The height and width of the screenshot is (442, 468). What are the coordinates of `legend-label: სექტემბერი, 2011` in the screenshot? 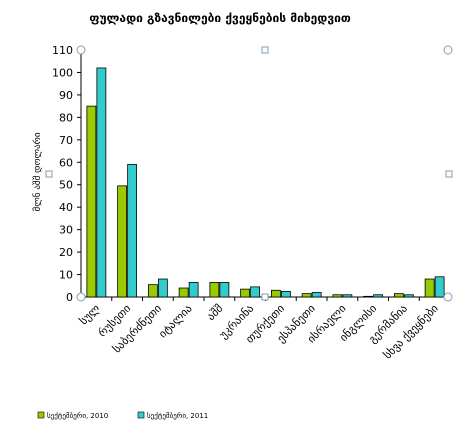 It's located at (177, 415).